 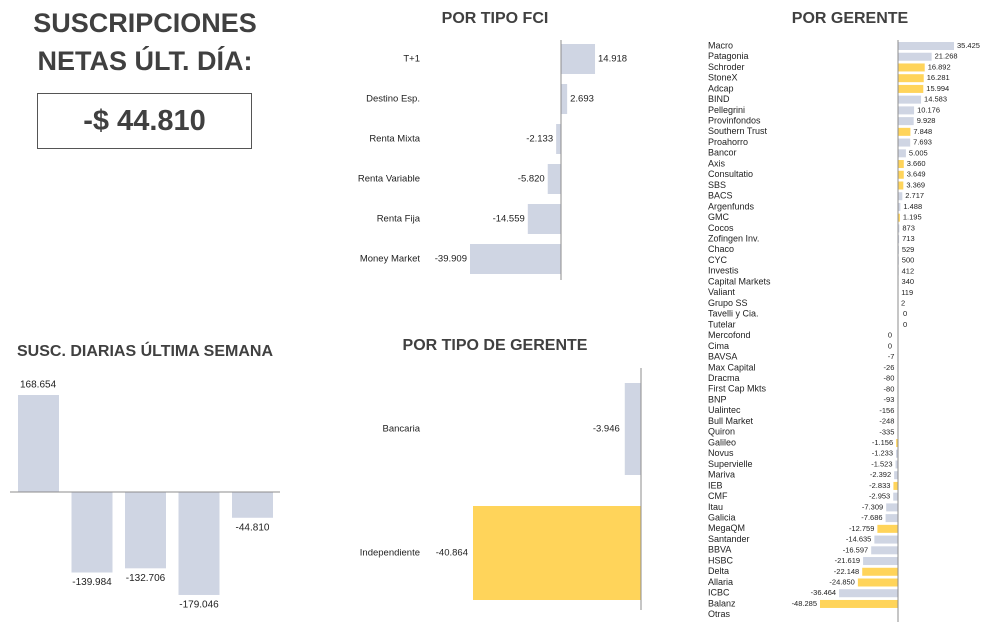 I want to click on tipo-gerente-data-label: -40.864, so click(x=452, y=553).